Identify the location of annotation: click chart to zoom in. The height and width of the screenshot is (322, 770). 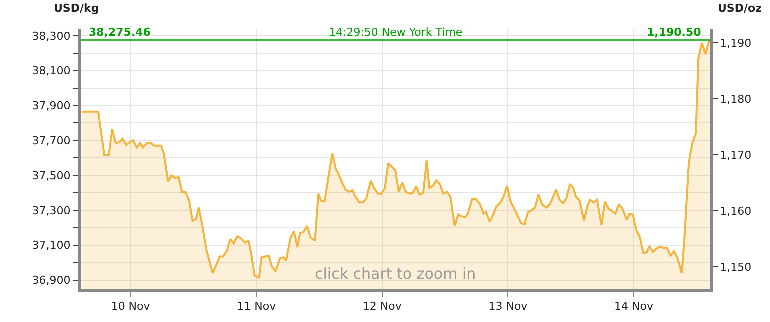
(395, 274).